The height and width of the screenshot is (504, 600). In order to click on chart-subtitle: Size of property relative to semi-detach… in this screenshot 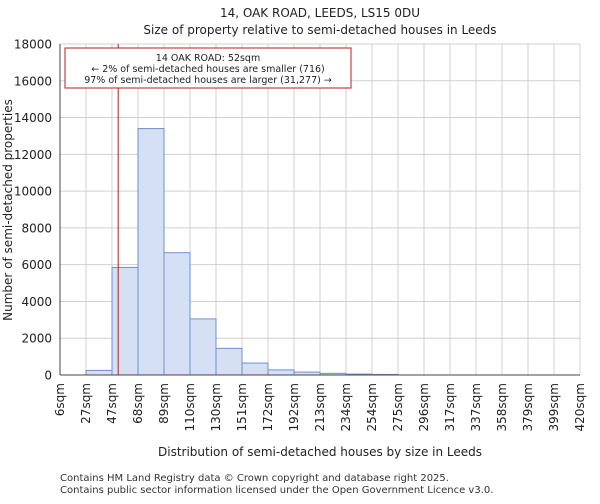, I will do `click(319, 30)`.